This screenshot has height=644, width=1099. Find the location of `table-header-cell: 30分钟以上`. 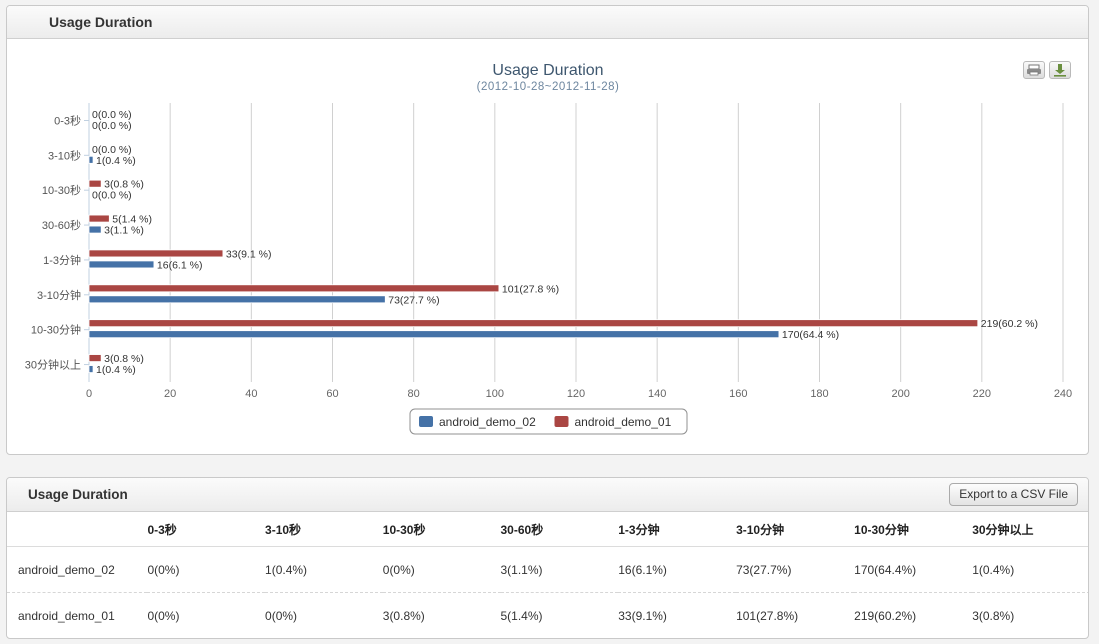

table-header-cell: 30分钟以上 is located at coordinates (1030, 529).